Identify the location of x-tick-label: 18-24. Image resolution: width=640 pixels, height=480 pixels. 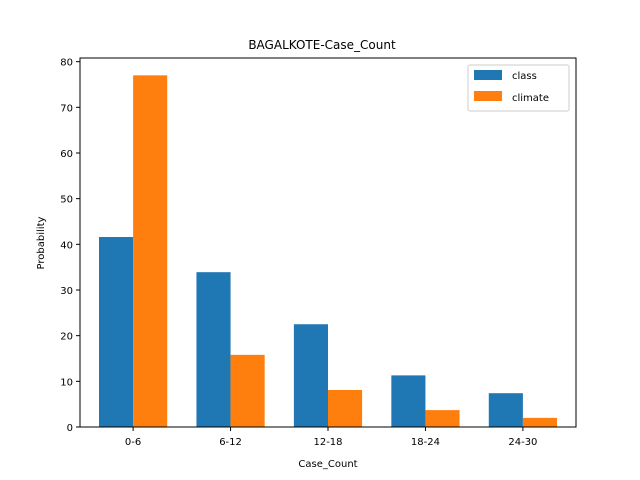
(425, 442).